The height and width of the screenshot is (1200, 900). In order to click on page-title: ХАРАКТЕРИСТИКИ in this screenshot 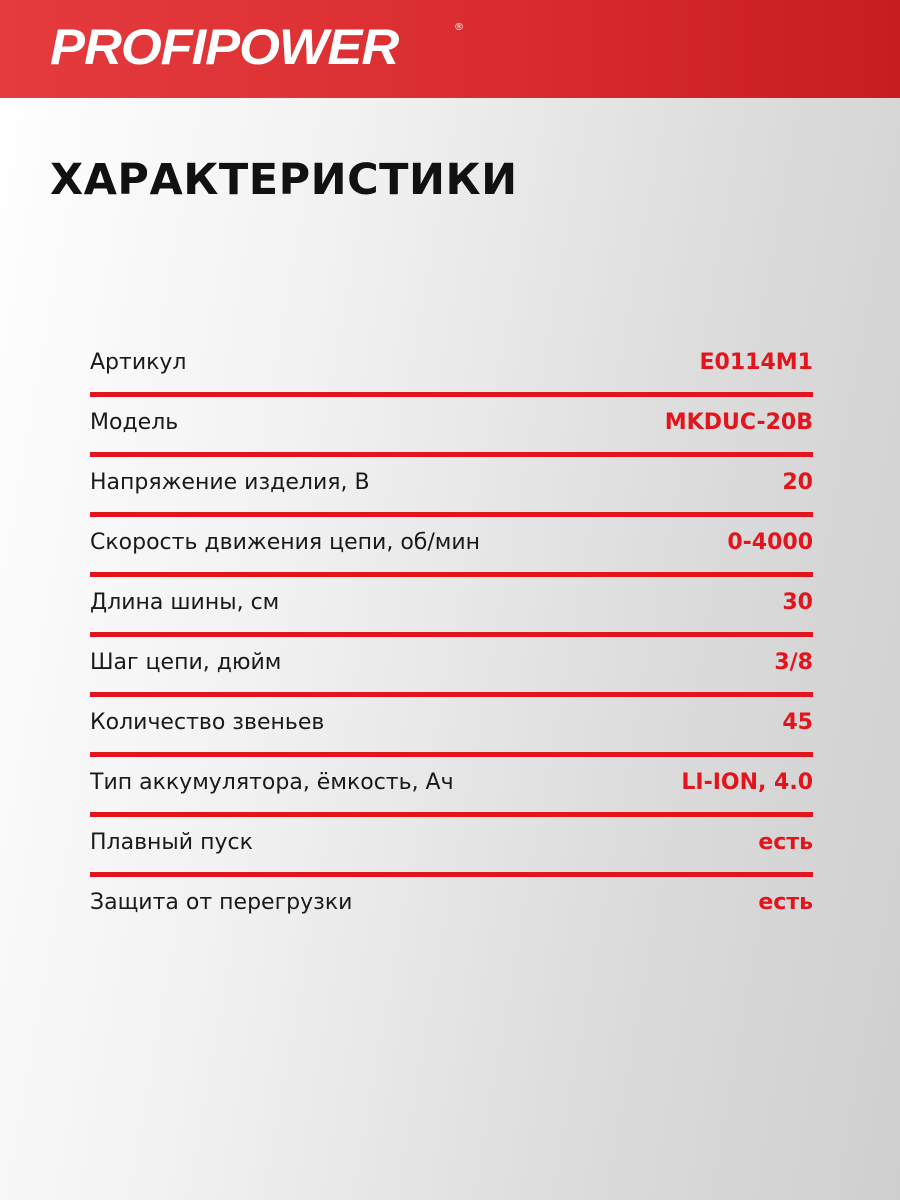, I will do `click(284, 180)`.